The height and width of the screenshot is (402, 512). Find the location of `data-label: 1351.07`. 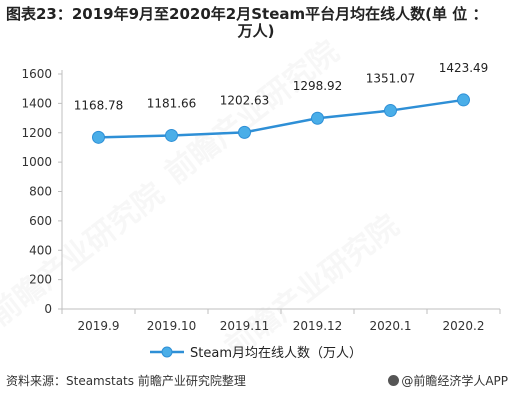

data-label: 1351.07 is located at coordinates (391, 79).